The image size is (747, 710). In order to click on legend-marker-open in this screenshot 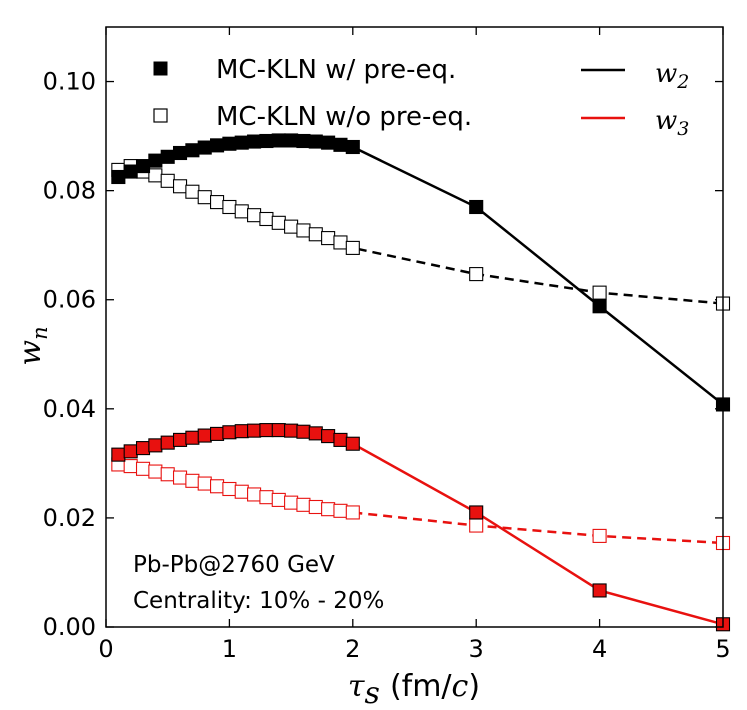, I will do `click(160, 115)`.